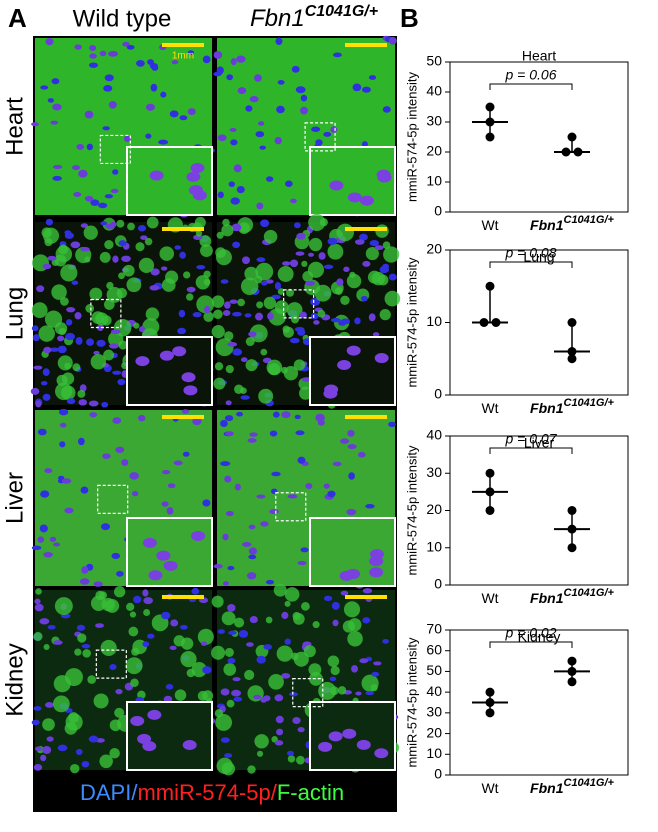  I want to click on y-tick-label: 50, so click(434, 670).